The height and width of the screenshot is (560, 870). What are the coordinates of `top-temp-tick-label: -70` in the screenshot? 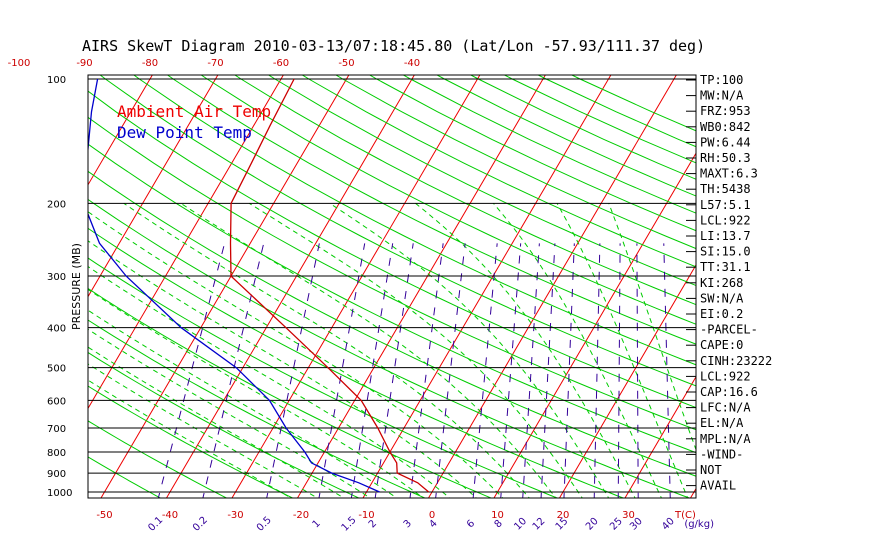 It's located at (215, 63).